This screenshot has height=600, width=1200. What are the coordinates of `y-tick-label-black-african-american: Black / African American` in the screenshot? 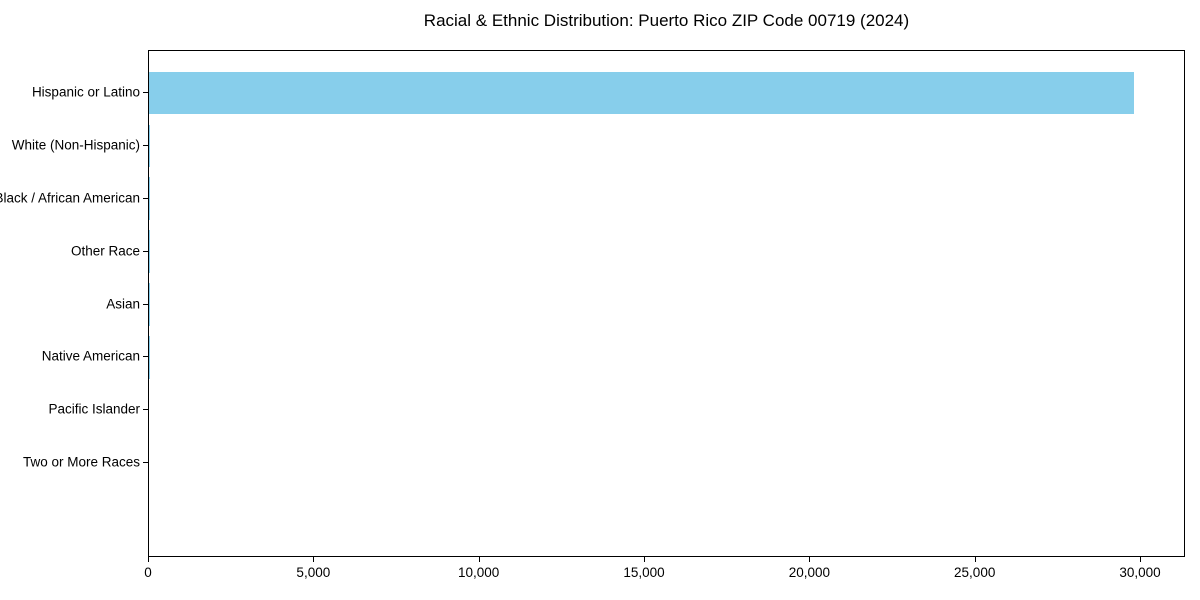 It's located at (70, 198).